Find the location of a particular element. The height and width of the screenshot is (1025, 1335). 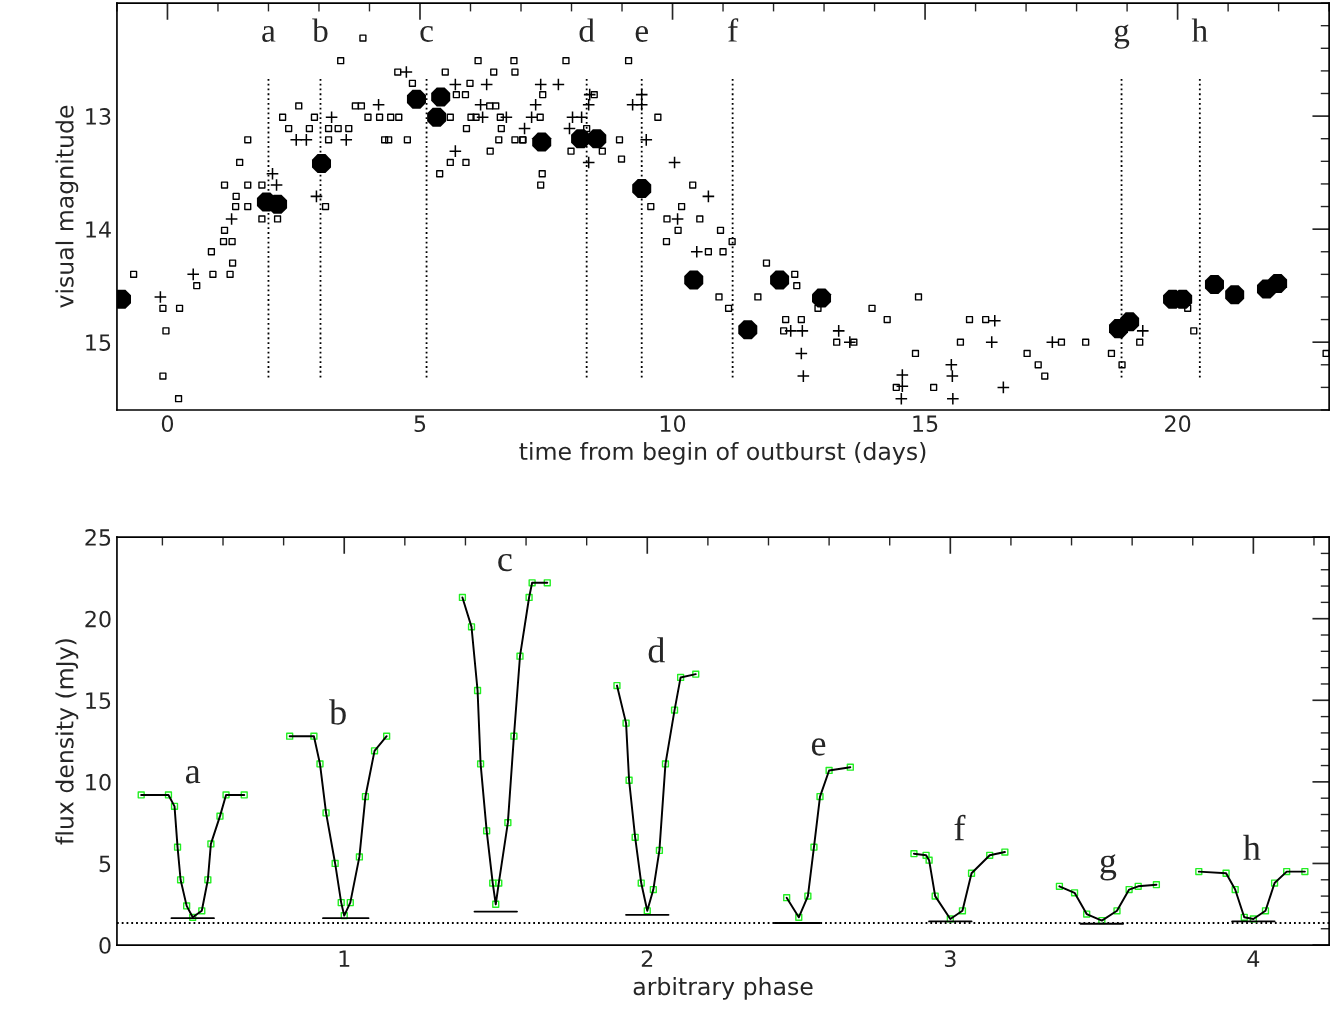

y-tick-label: 20 is located at coordinates (98, 619).